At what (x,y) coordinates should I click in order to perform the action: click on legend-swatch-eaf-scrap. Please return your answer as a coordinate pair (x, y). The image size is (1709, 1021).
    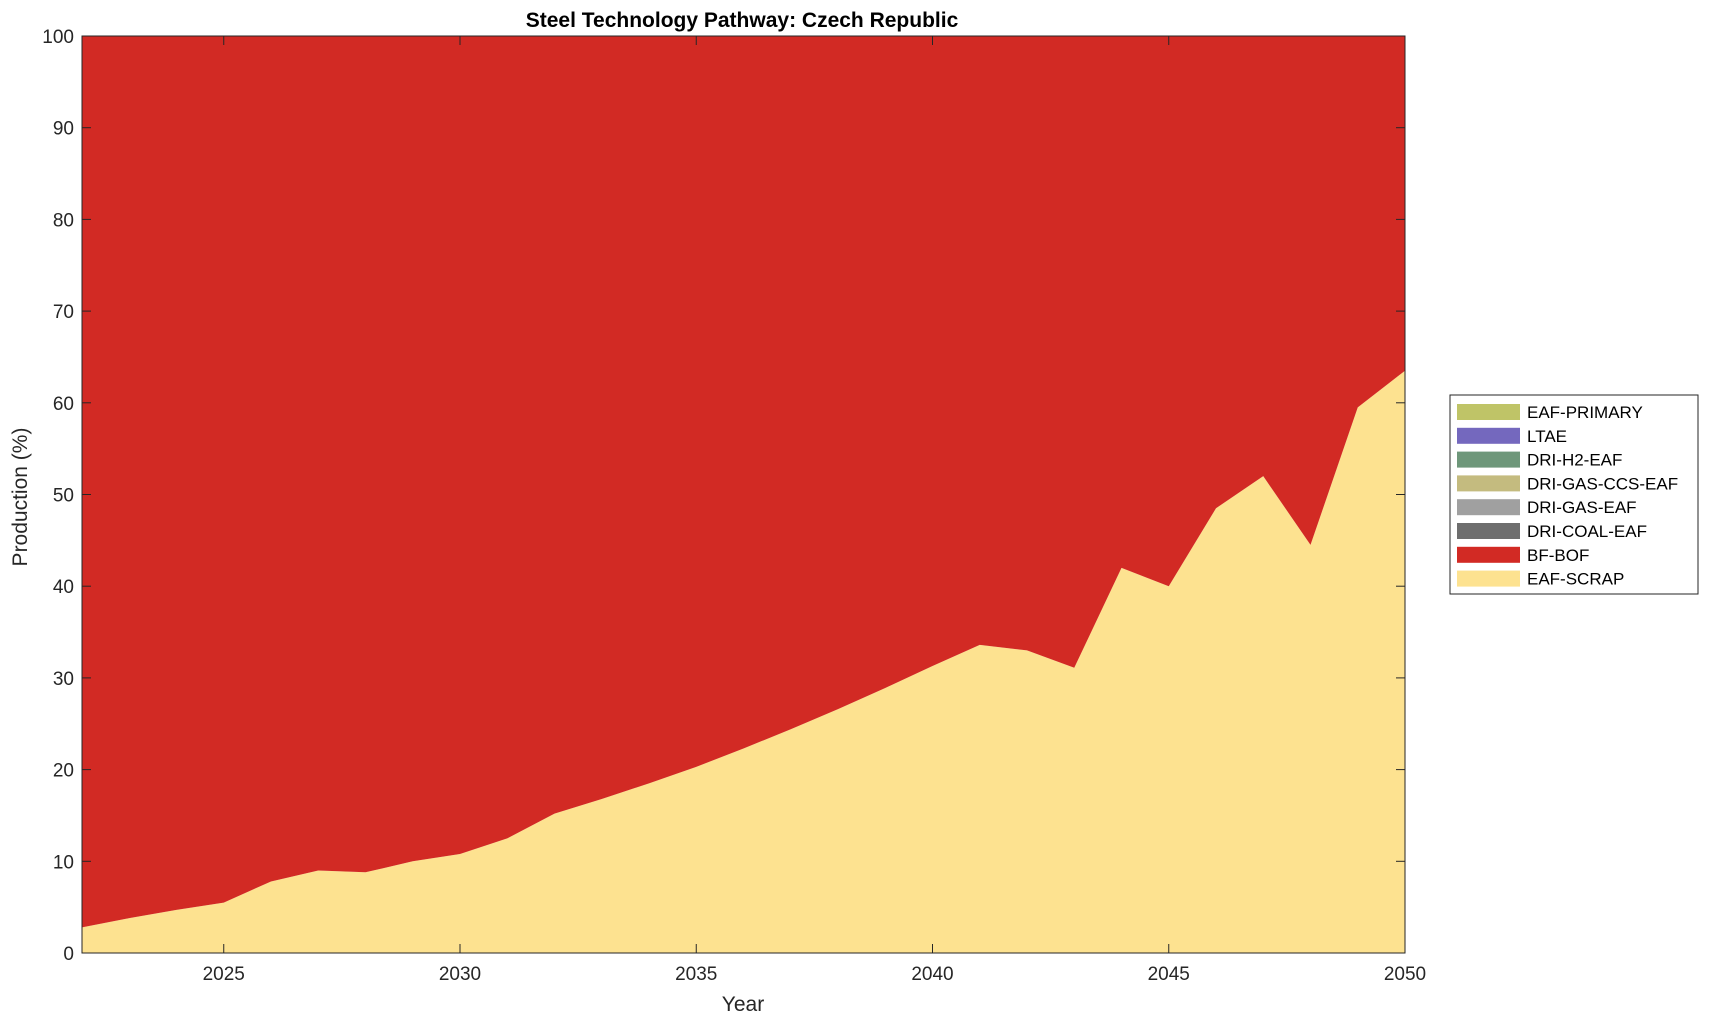
    Looking at the image, I should click on (1488, 578).